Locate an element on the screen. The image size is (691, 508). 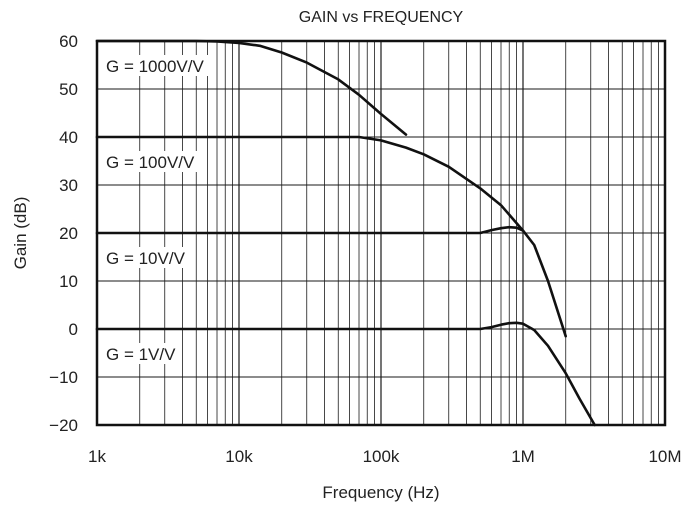
series-labels: G = 1000V/V G = 100V/V G = 10V/V G = 1V/V is located at coordinates (156, 209).